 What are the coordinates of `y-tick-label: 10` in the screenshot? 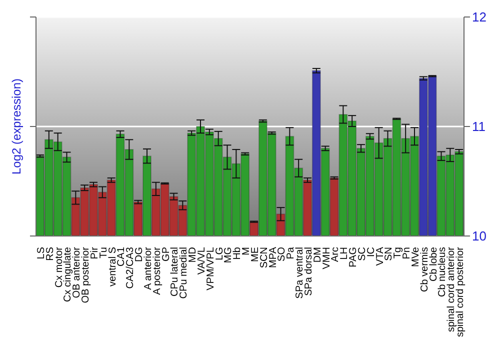 It's located at (479, 236).